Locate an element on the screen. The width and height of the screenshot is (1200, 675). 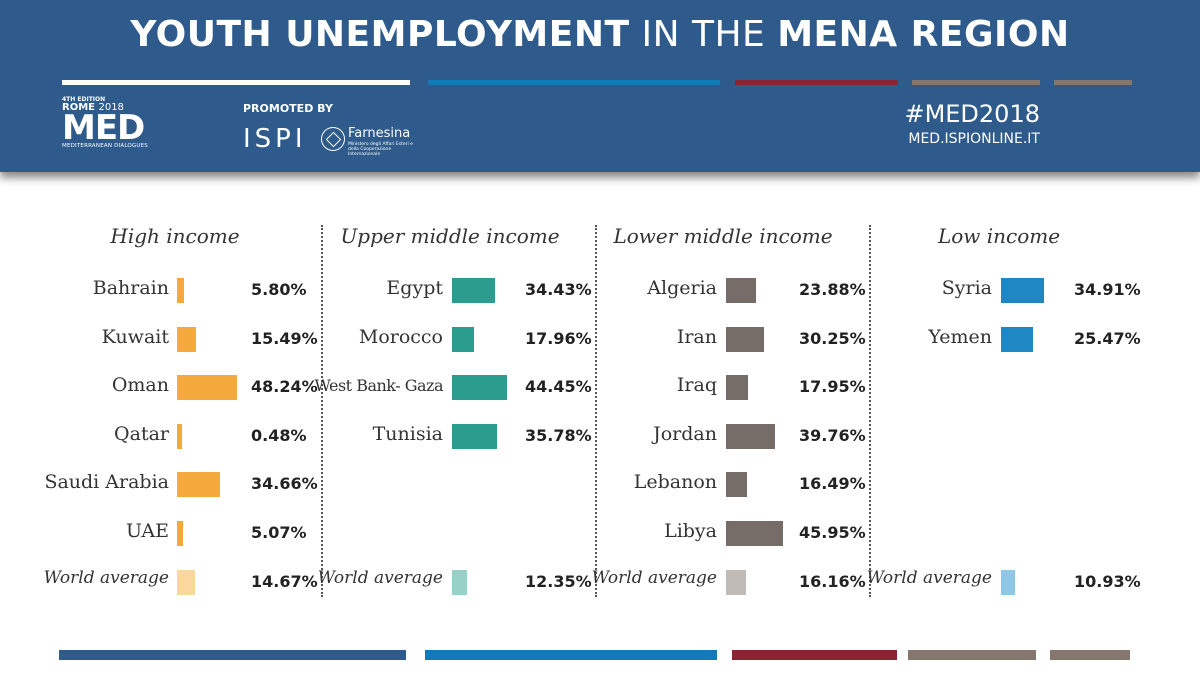
page-title: YOUTH UNEMPLOYMENT IN THE MENA REGION is located at coordinates (600, 34).